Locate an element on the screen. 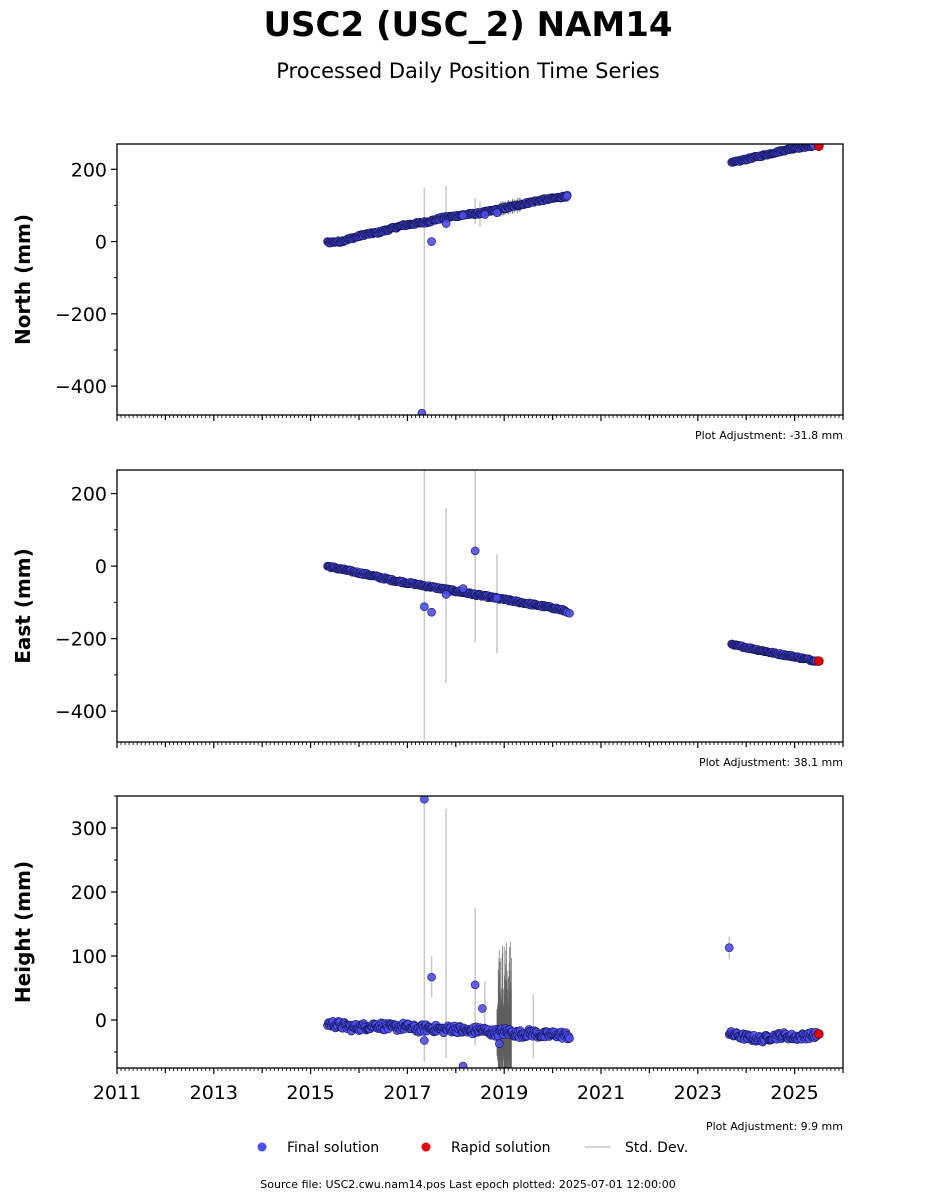 The height and width of the screenshot is (1200, 937). x-tick-label: 2021 is located at coordinates (601, 1093).